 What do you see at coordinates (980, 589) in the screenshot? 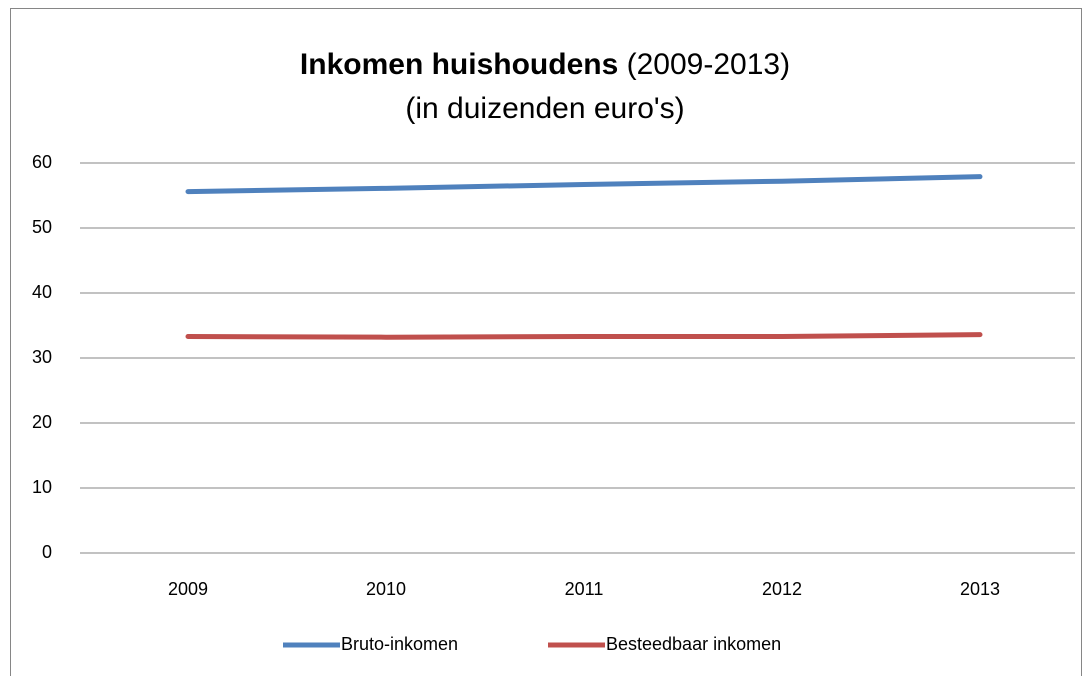
I see `x-tick-label: 2013` at bounding box center [980, 589].